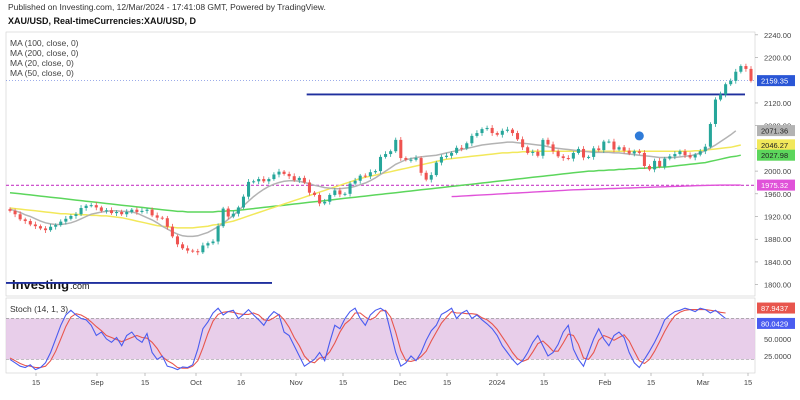 This screenshot has height=400, width=800. Describe the element at coordinates (774, 185) in the screenshot. I see `price-tag-label: 1975.32` at that location.